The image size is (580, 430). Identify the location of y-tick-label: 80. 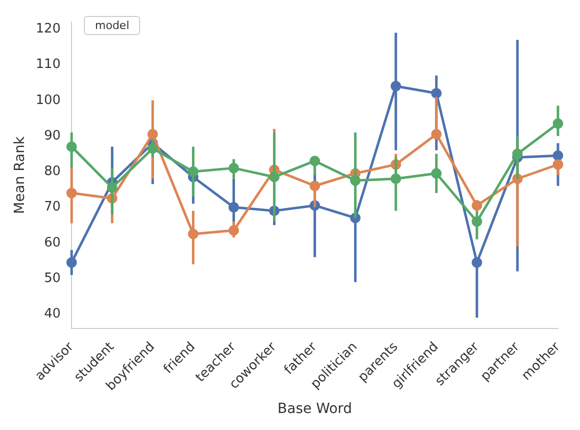
(52, 172).